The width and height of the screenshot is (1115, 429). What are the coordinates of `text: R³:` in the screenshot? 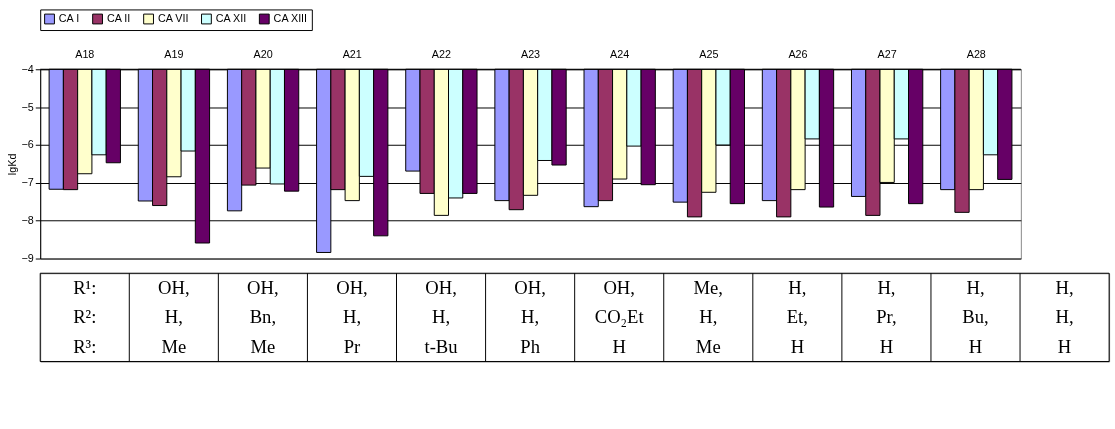 It's located at (85, 346).